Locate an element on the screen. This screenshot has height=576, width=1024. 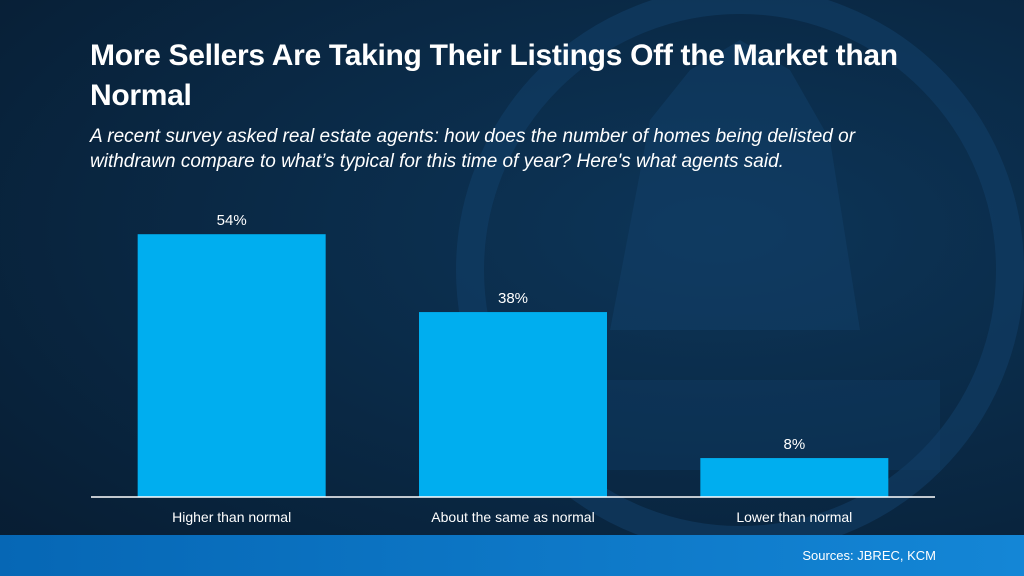
category-label-2: Lower than normal is located at coordinates (794, 517).